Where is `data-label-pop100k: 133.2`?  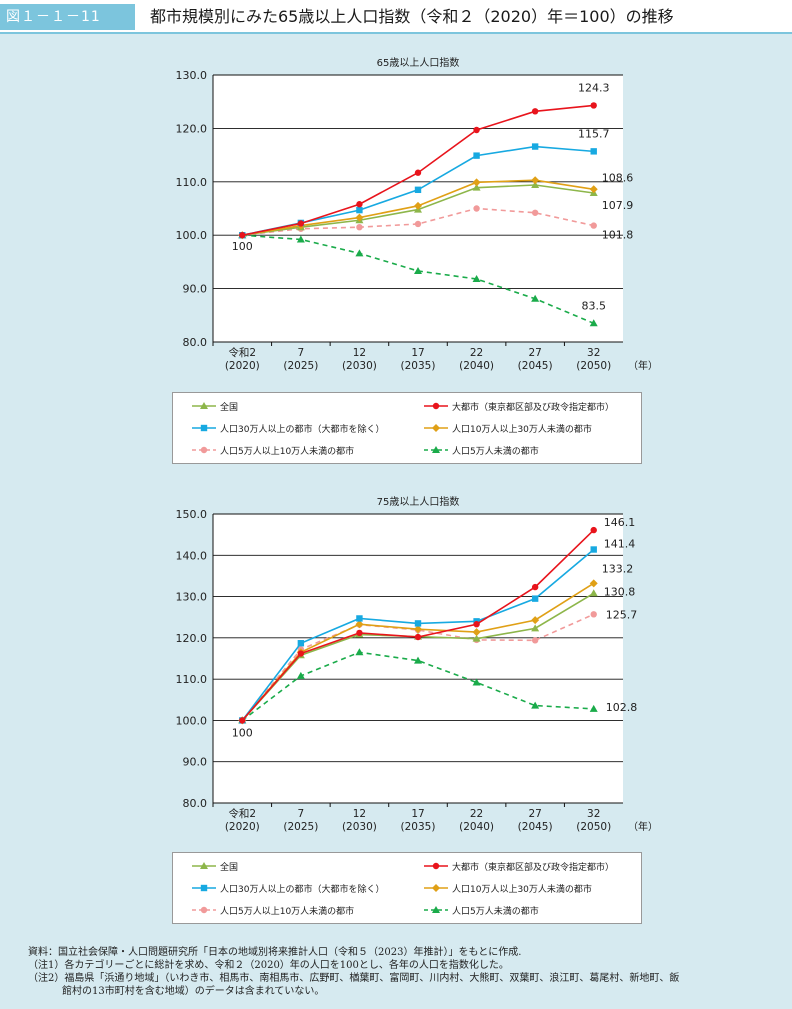
data-label-pop100k: 133.2 is located at coordinates (618, 568).